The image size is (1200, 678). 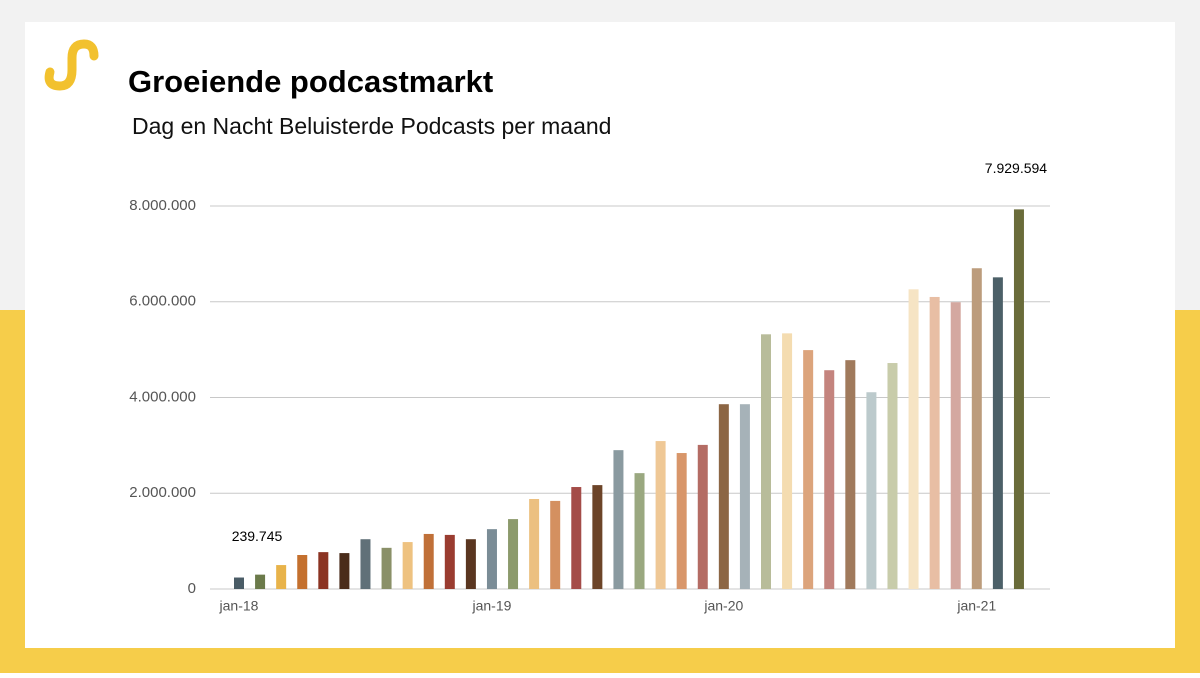 What do you see at coordinates (723, 606) in the screenshot?
I see `x-tick-label: jan-20` at bounding box center [723, 606].